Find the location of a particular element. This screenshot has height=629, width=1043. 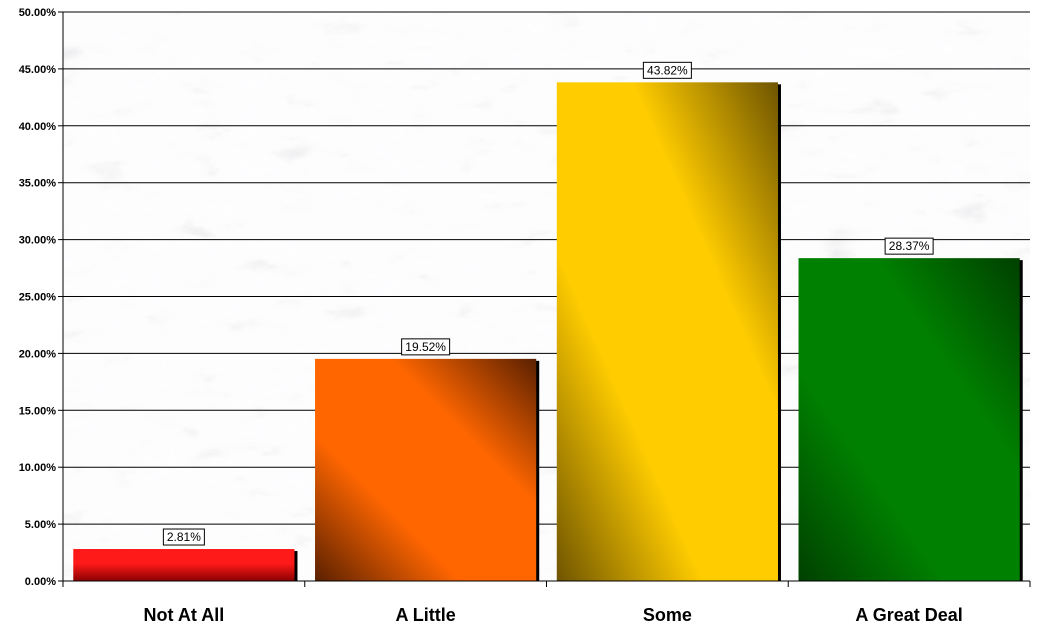

data-label-text: 28.37% is located at coordinates (909, 246).